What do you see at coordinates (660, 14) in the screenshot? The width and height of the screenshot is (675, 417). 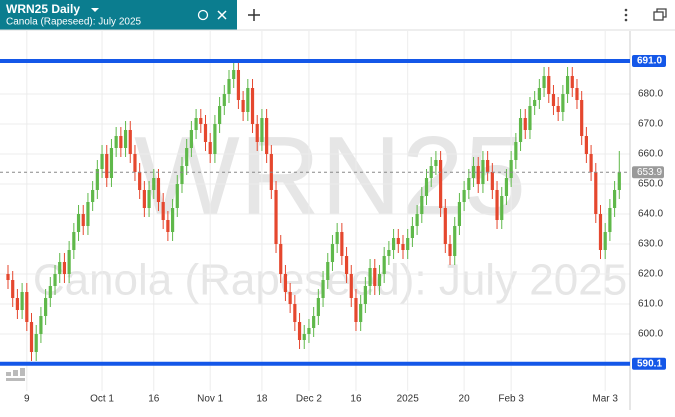 I see `window-icon` at bounding box center [660, 14].